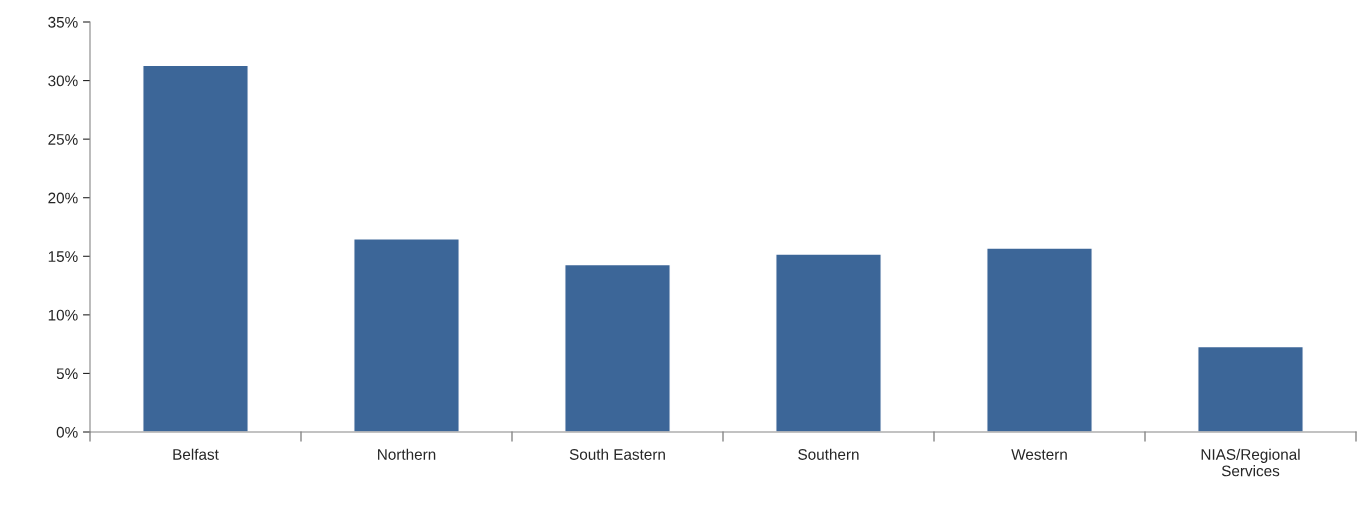 Image resolution: width=1358 pixels, height=508 pixels. I want to click on y-tick-label: 25%, so click(63, 139).